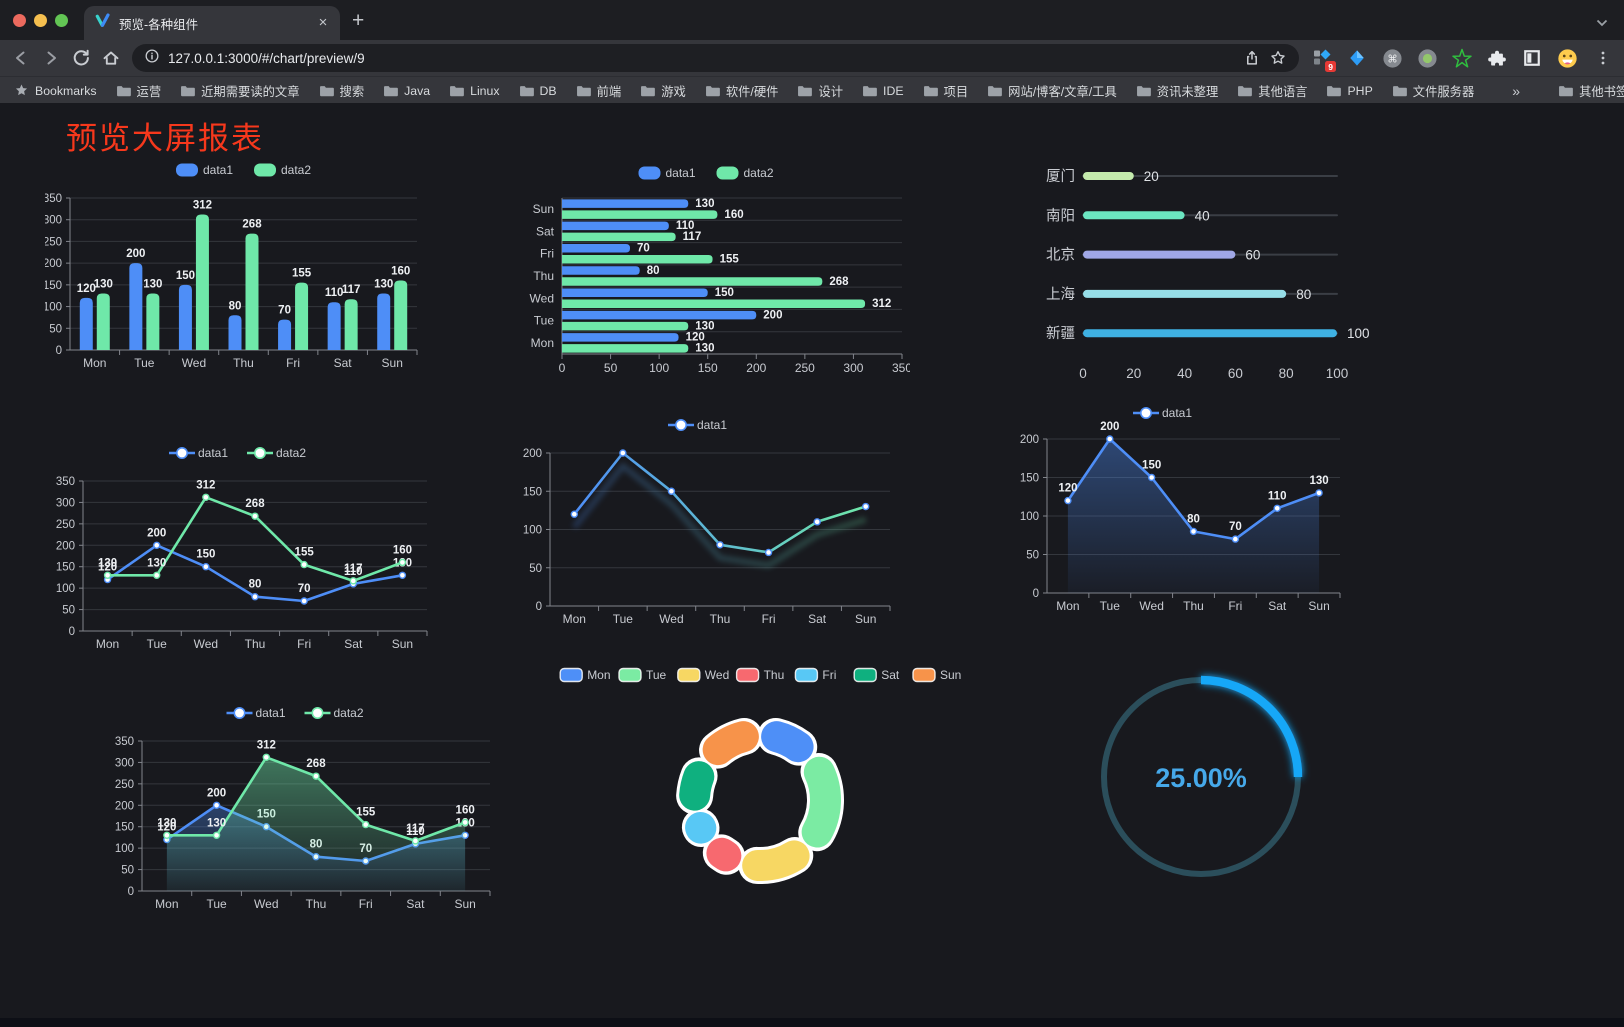 This screenshot has width=1624, height=1027. Describe the element at coordinates (40, 20) in the screenshot. I see `minimize-window-button` at that location.